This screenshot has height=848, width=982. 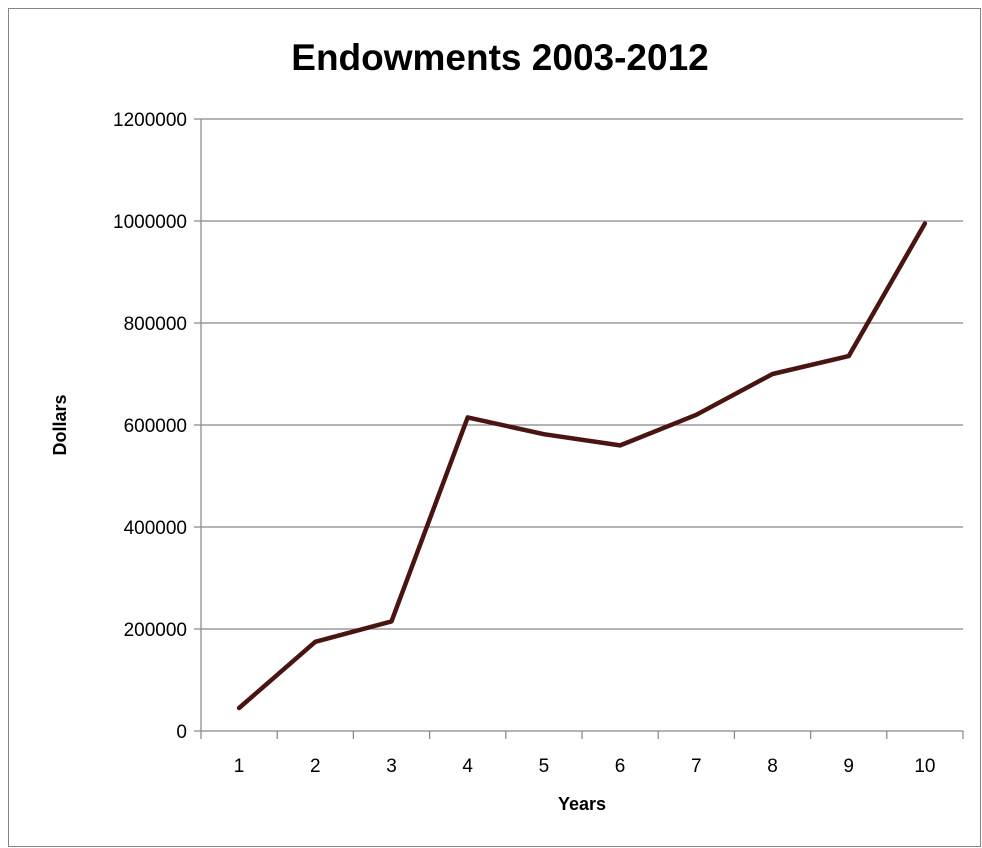 What do you see at coordinates (181, 732) in the screenshot?
I see `y-tick-label: 0` at bounding box center [181, 732].